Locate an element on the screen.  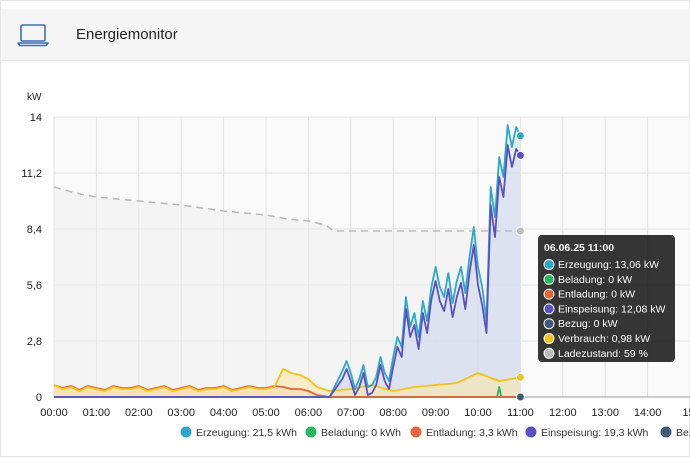
ladezustand-tooltip-swatch is located at coordinates (549, 353).